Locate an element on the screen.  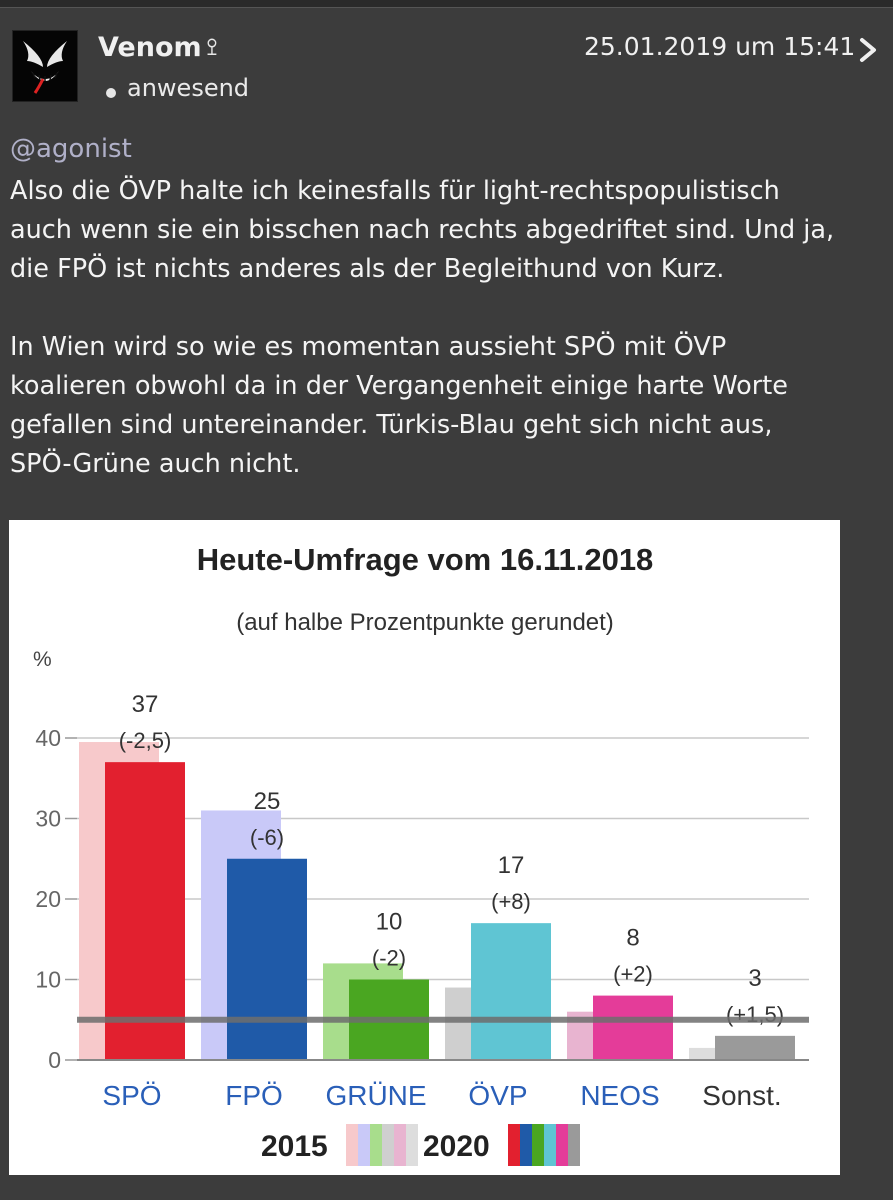
y-tick-label: 10 is located at coordinates (48, 980).